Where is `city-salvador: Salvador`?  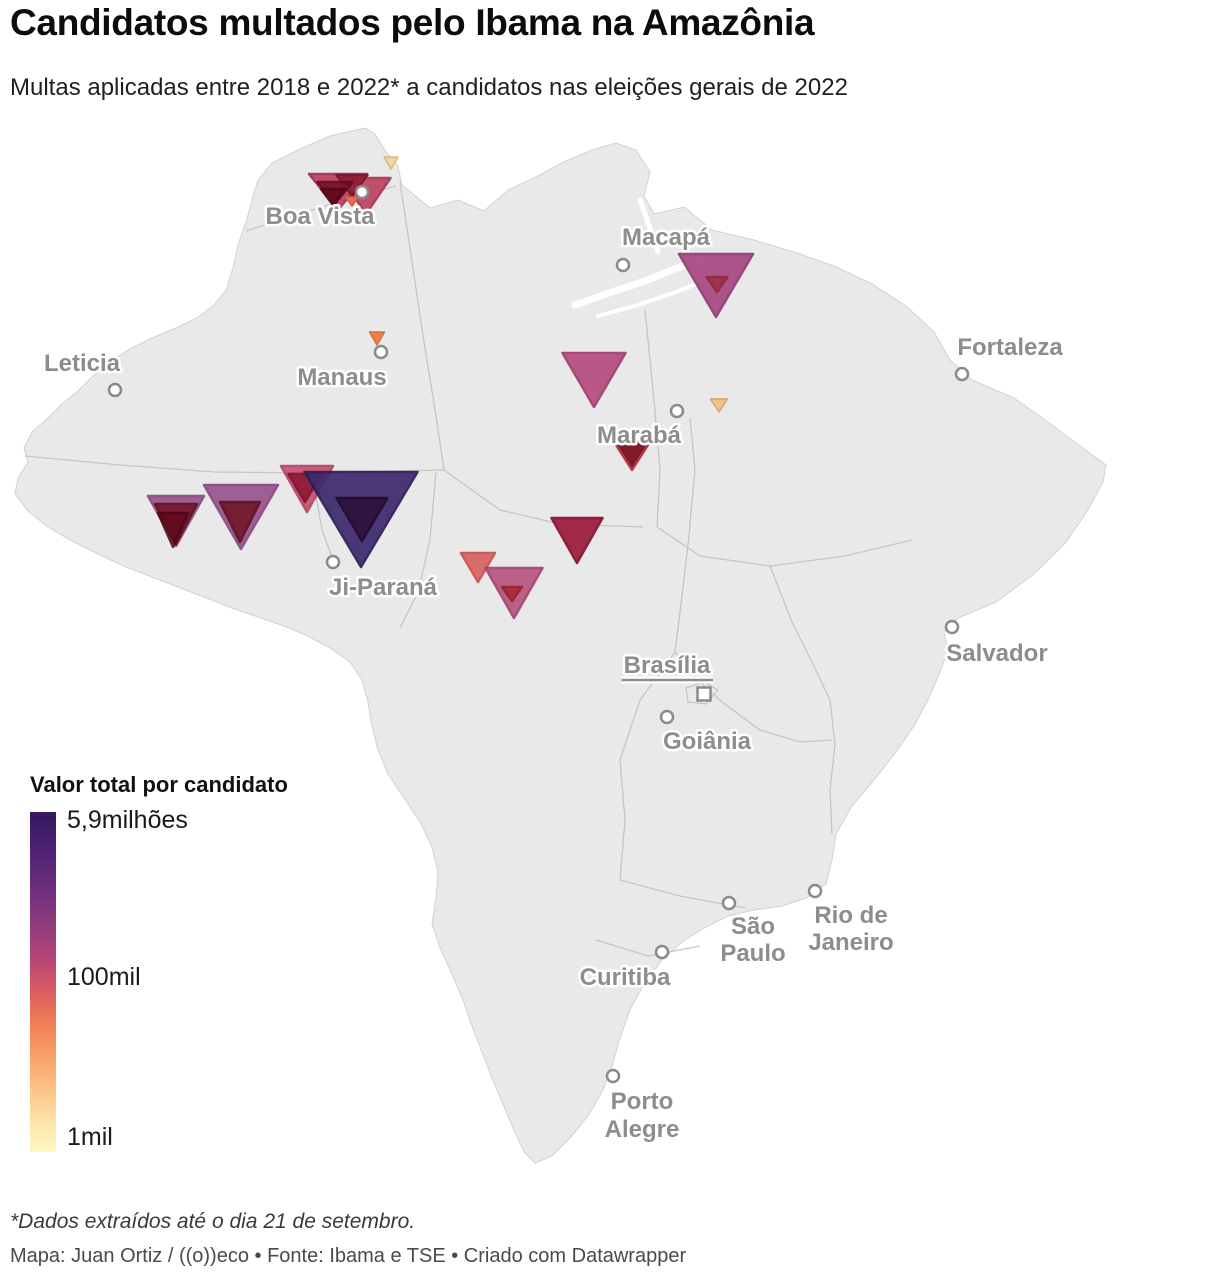 city-salvador: Salvador is located at coordinates (997, 644).